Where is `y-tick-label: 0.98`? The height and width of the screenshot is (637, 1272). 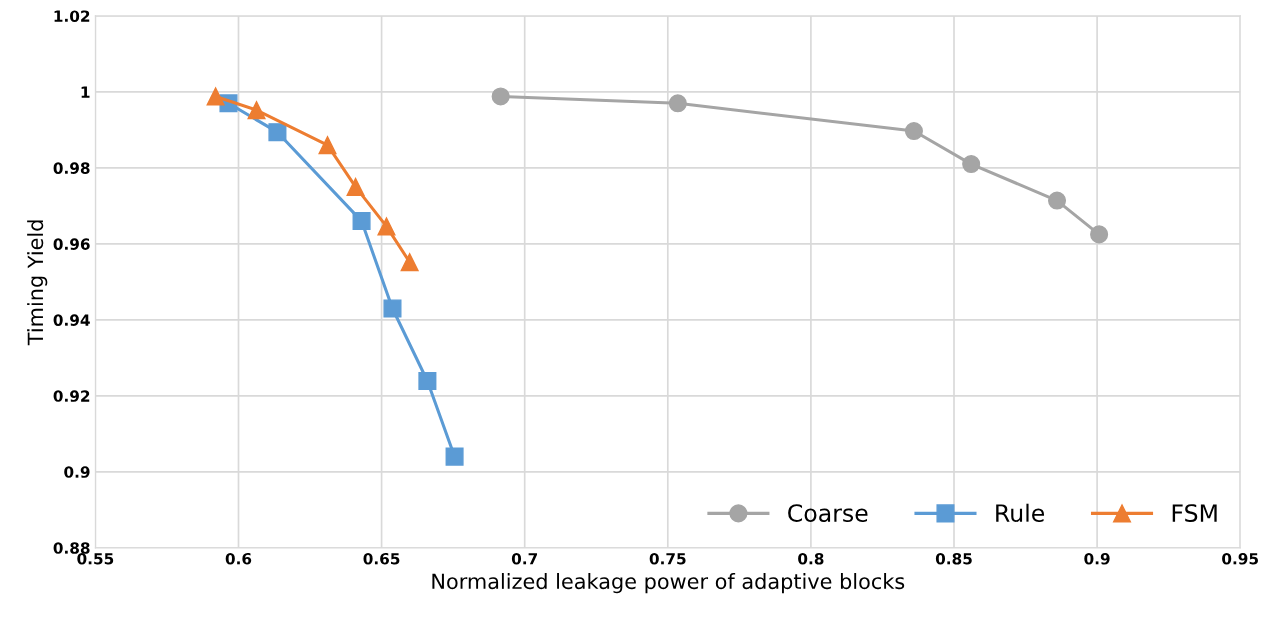
y-tick-label: 0.98 is located at coordinates (71, 168).